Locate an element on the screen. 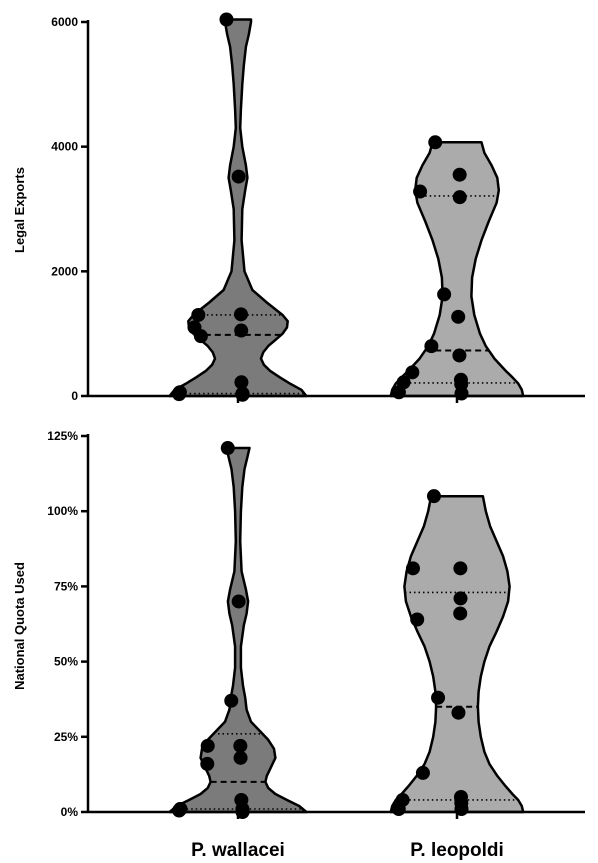 The image size is (598, 863). y-tick-label: 25% is located at coordinates (66, 737).